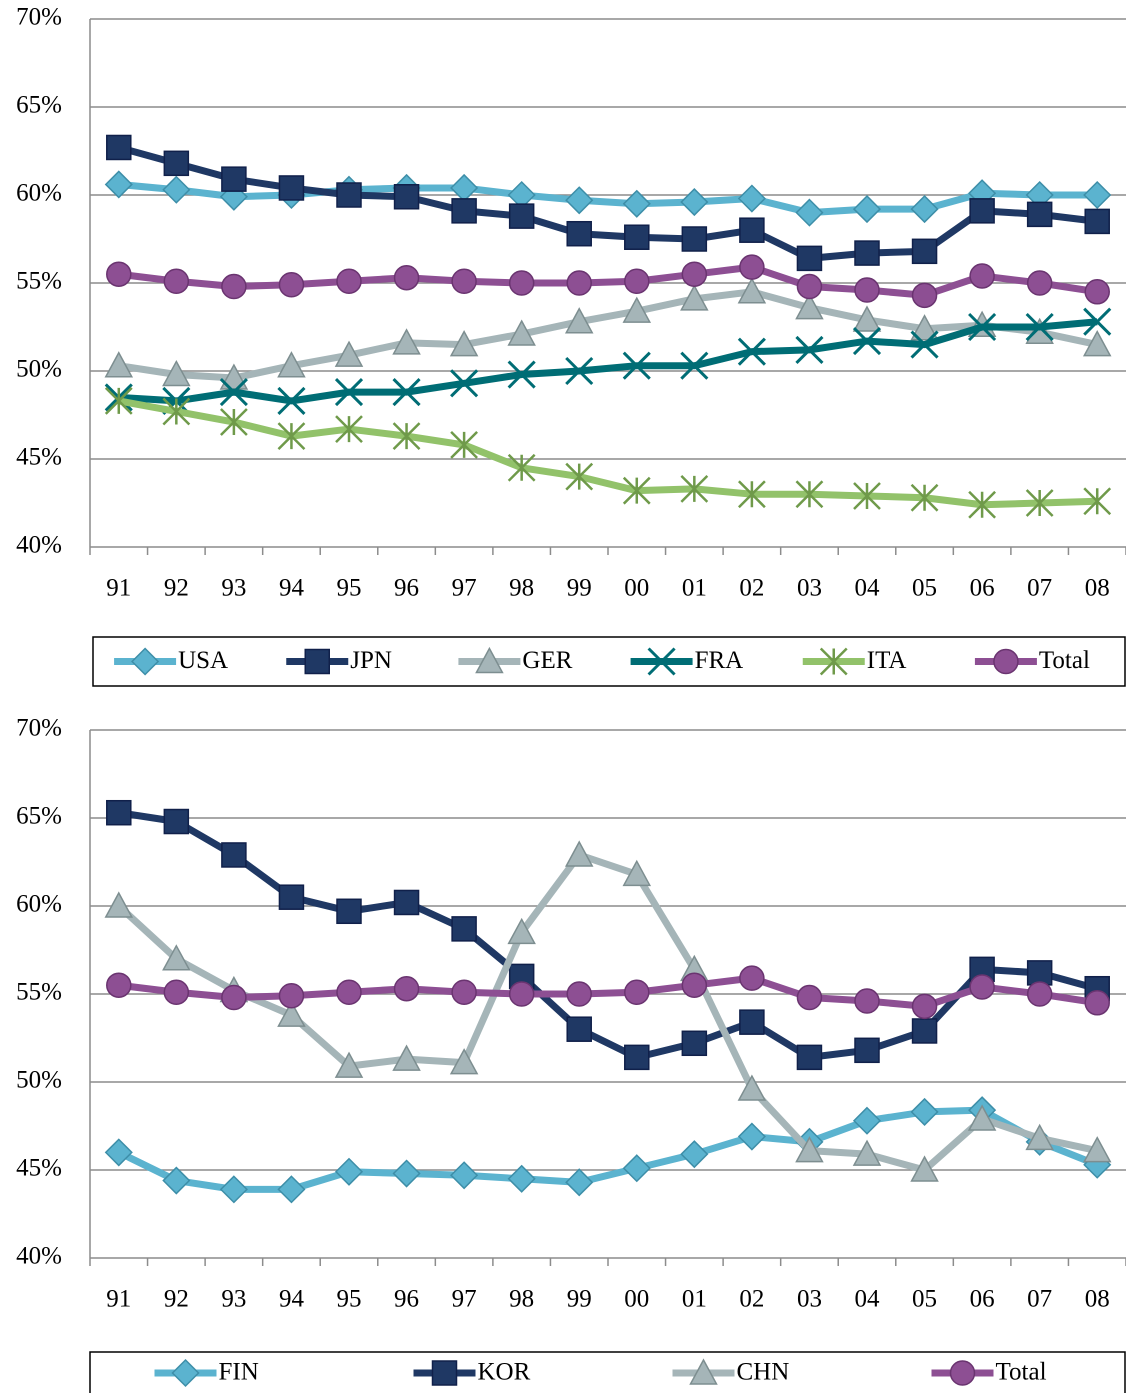  Describe the element at coordinates (719, 660) in the screenshot. I see `legend-label: FRA` at that location.